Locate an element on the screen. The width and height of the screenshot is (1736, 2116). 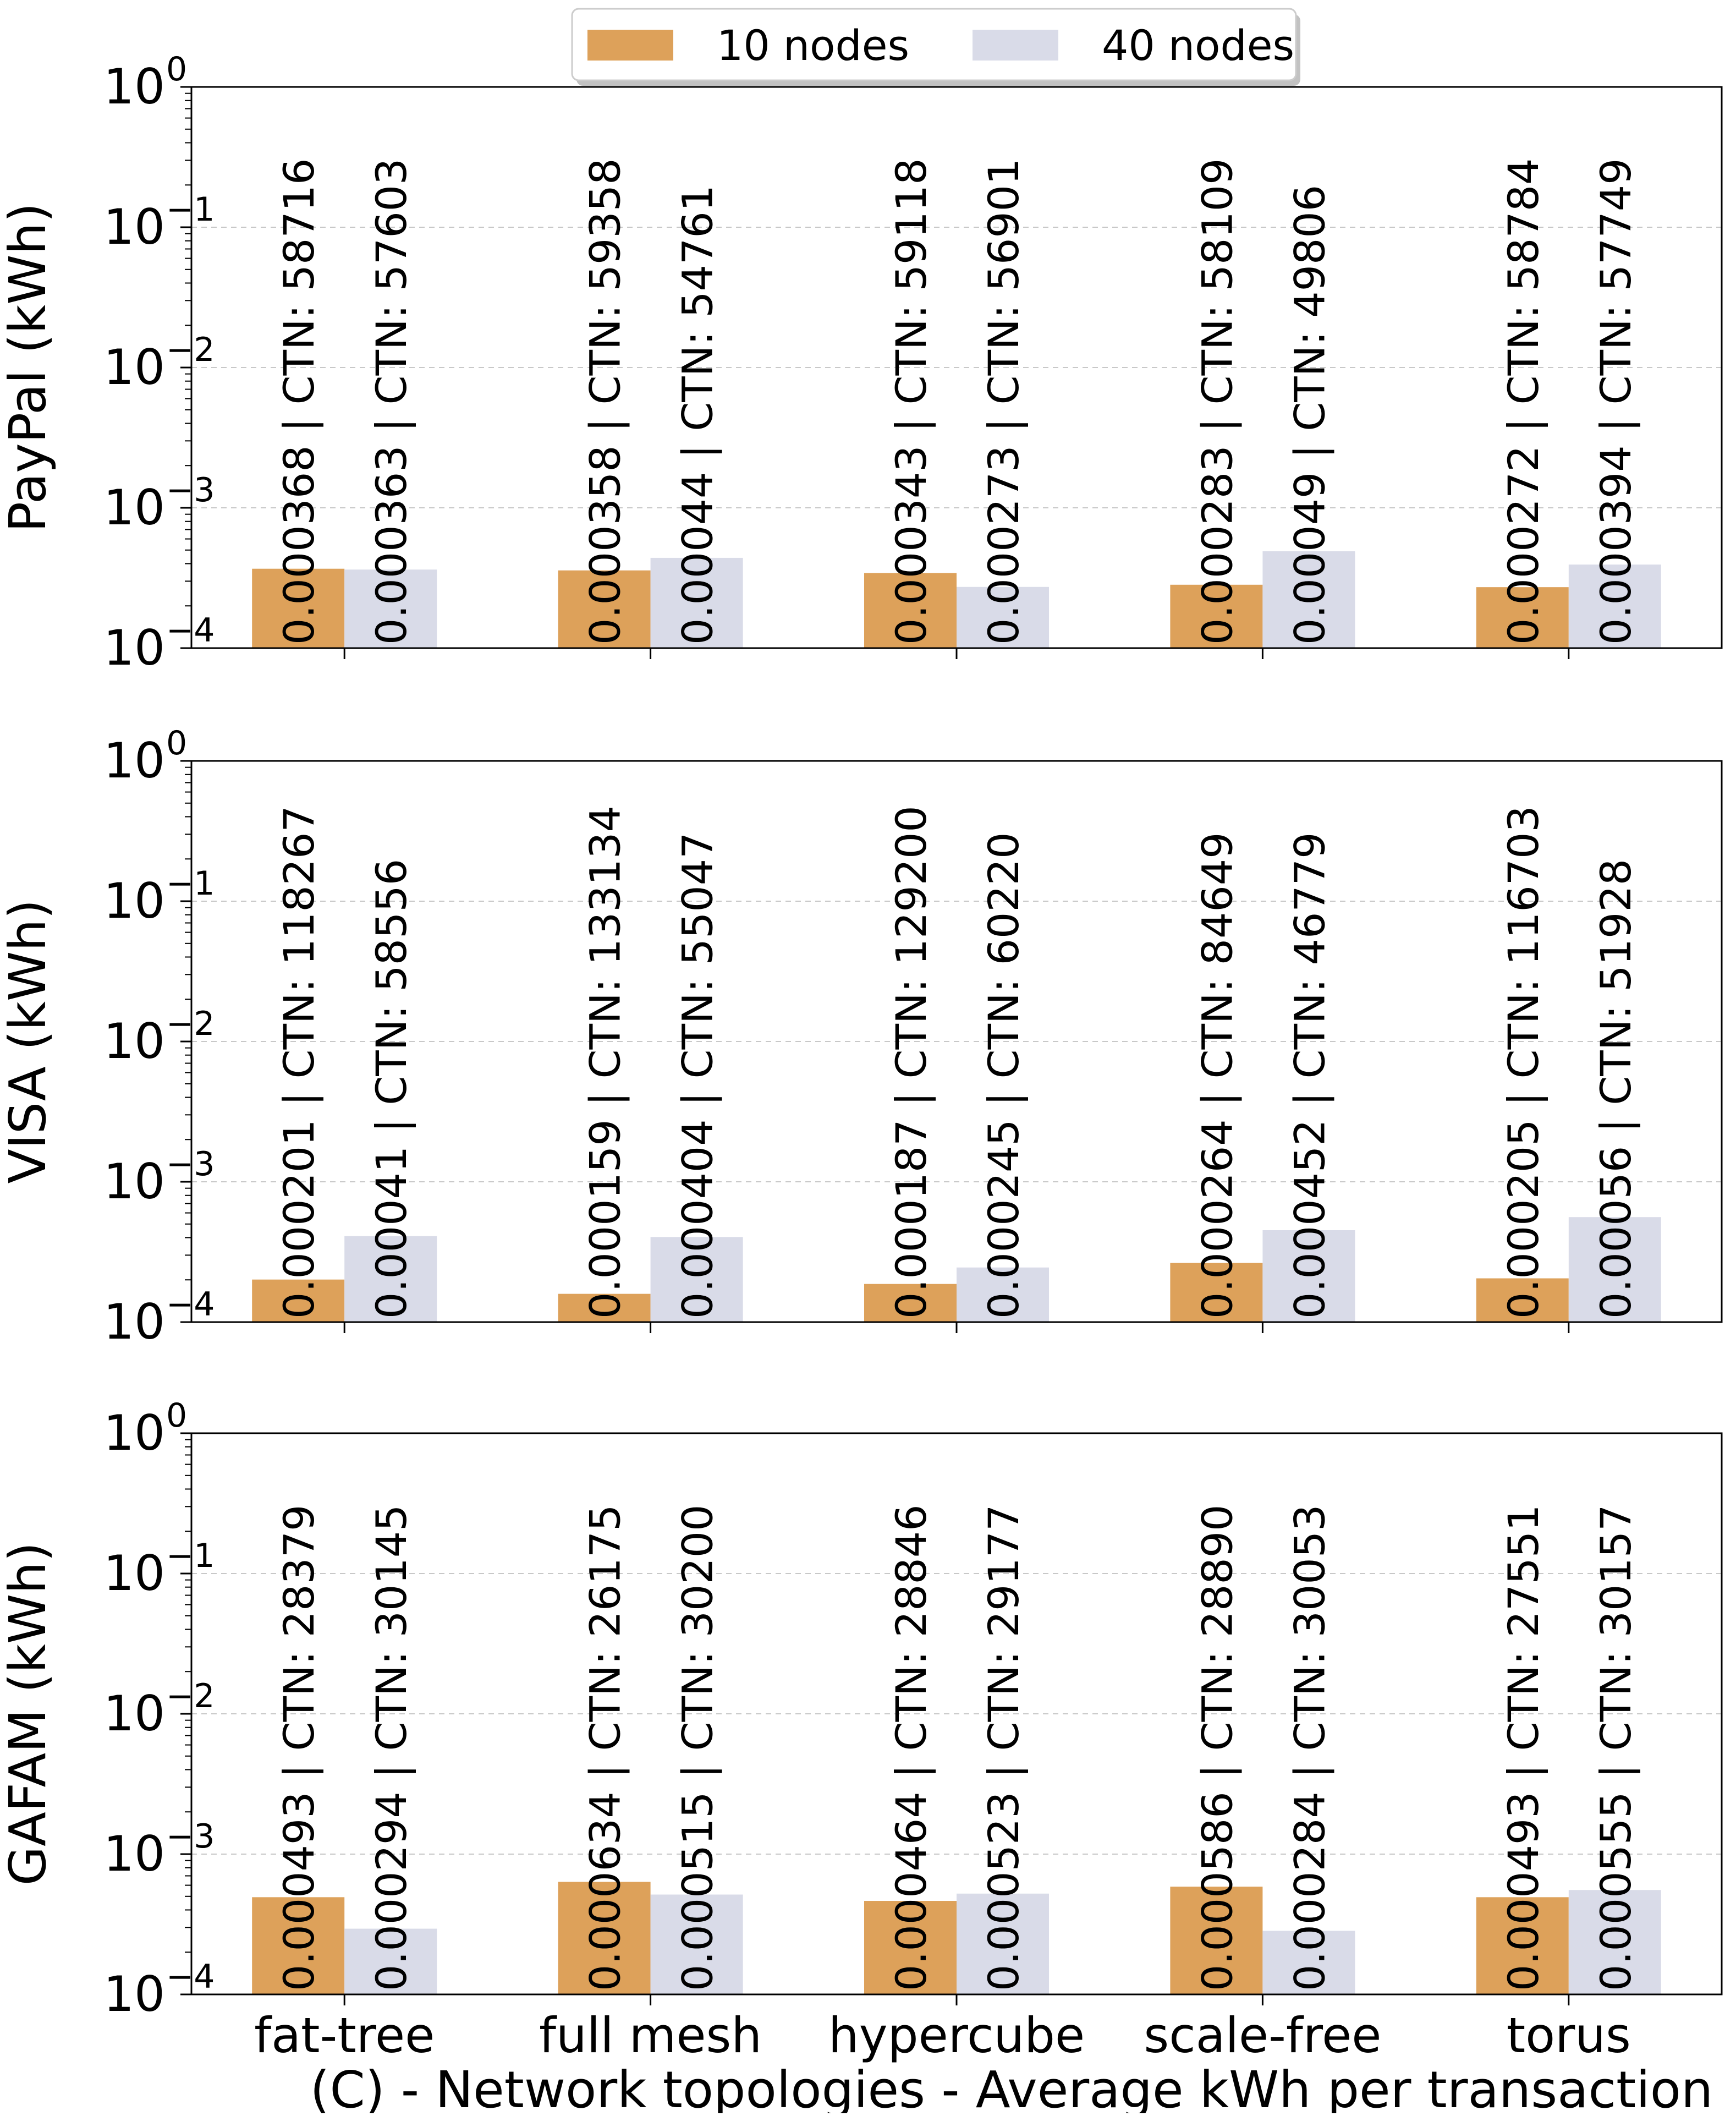
bar-value-label: 0.00041 | CTN: 58556 is located at coordinates (391, 1089).